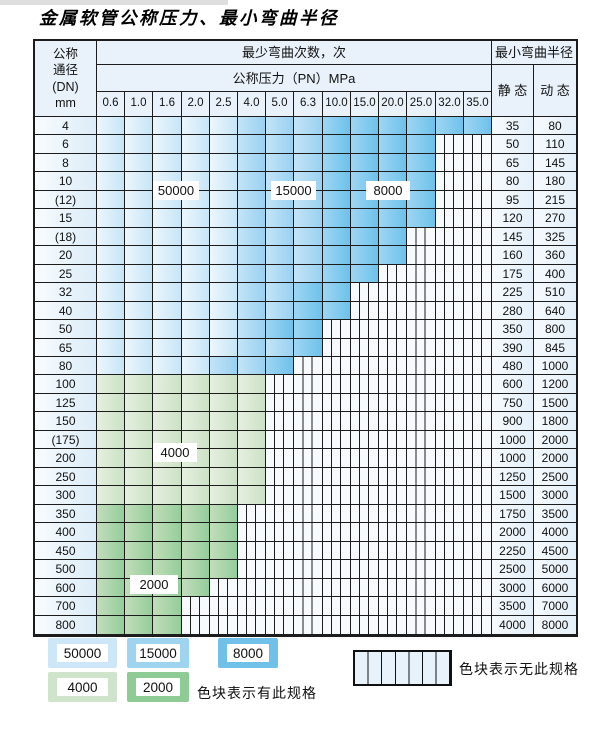  What do you see at coordinates (66, 366) in the screenshot?
I see `dn-cell: 80` at bounding box center [66, 366].